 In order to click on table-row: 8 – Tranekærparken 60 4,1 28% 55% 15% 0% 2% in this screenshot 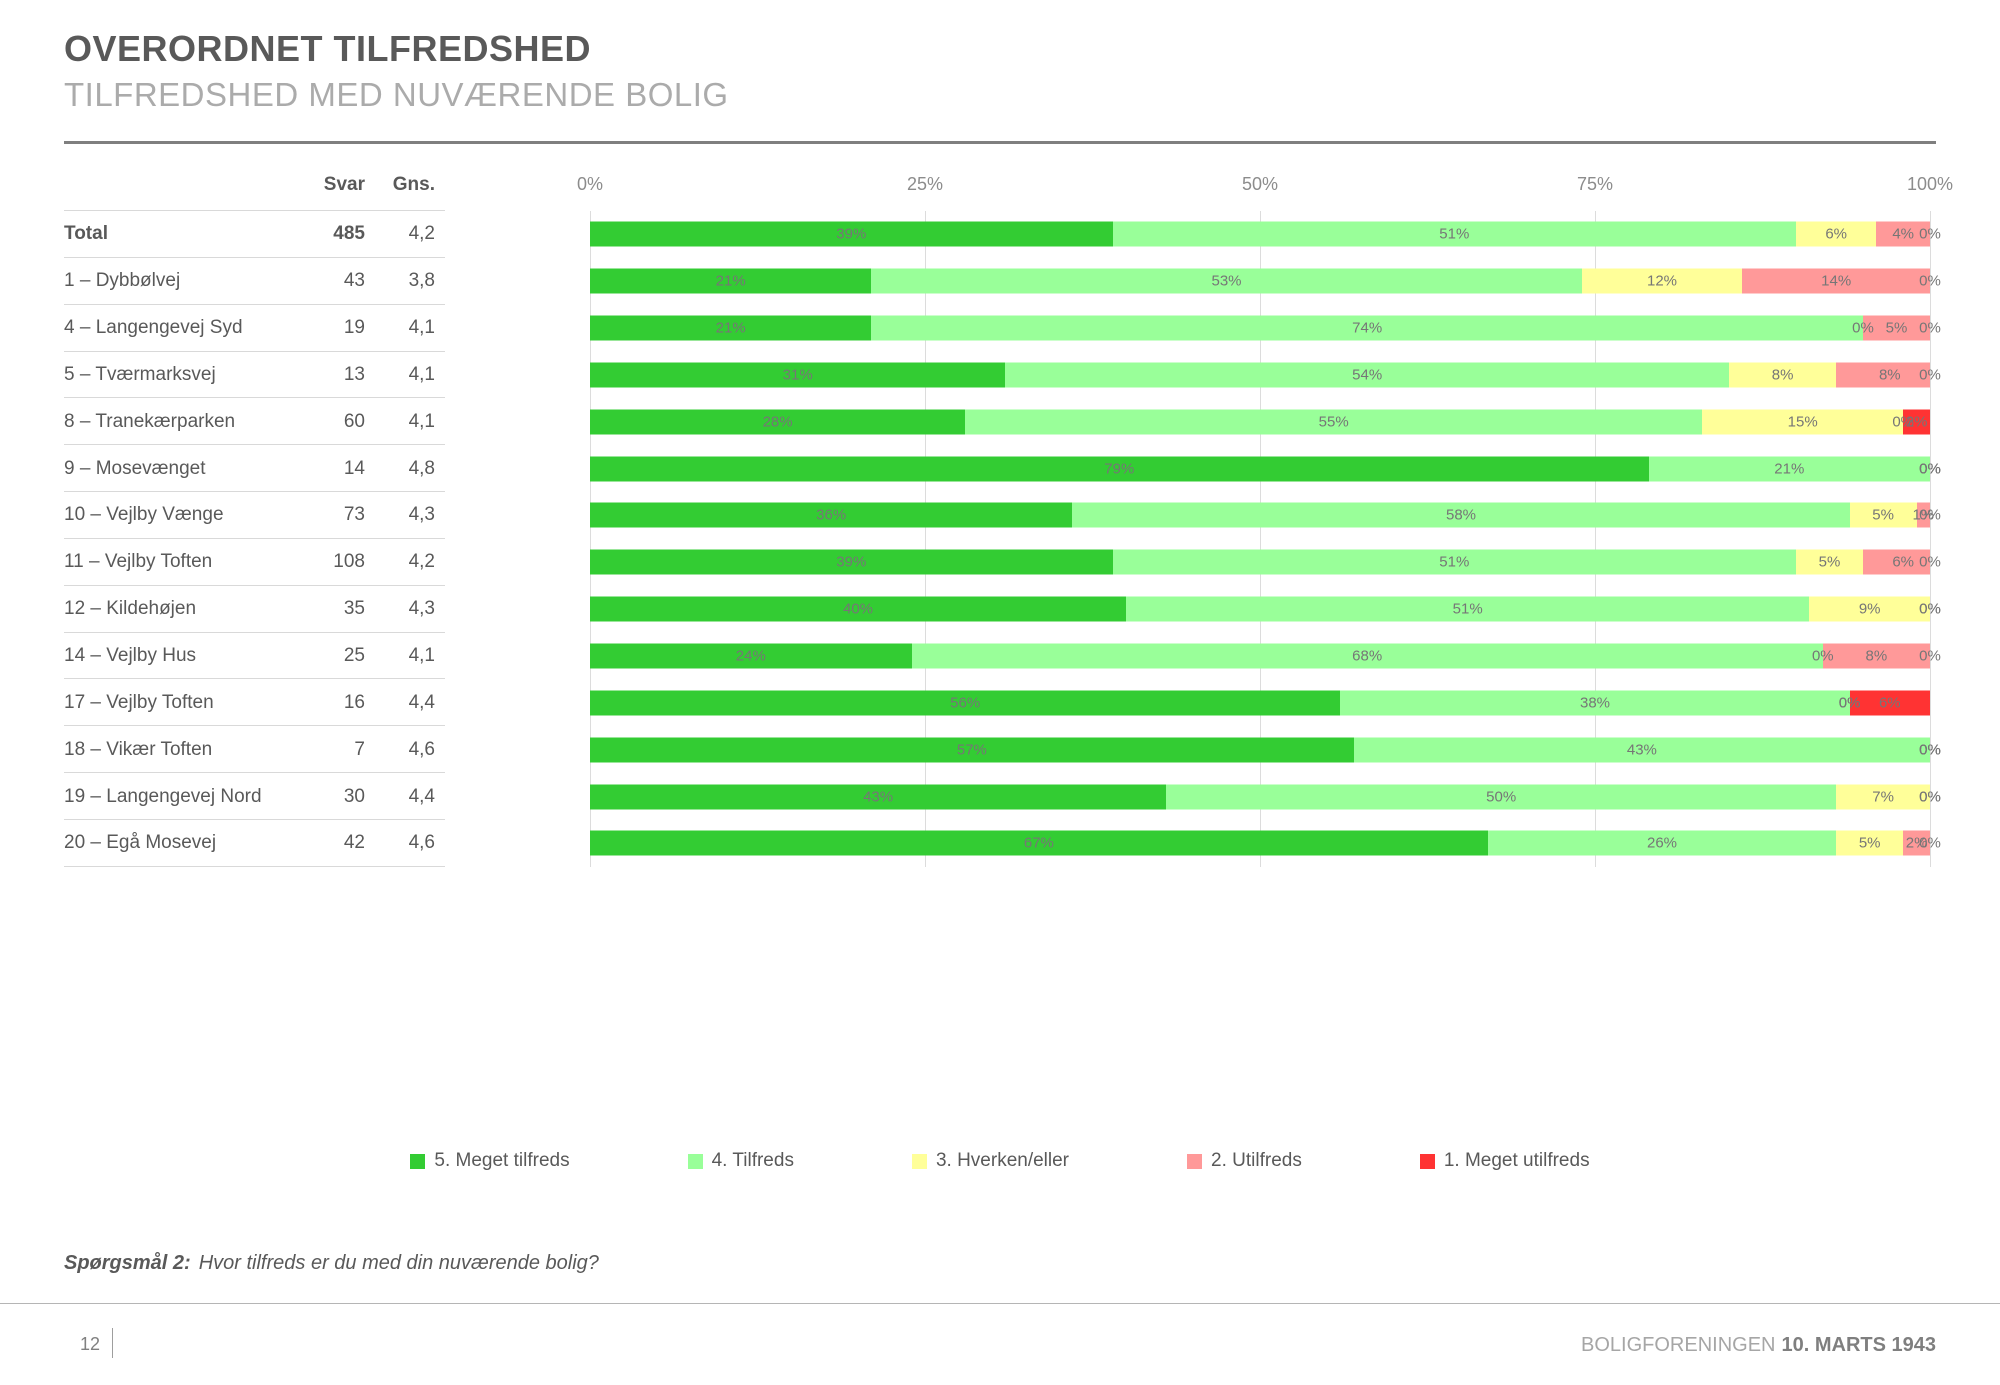, I will do `click(1000, 422)`.